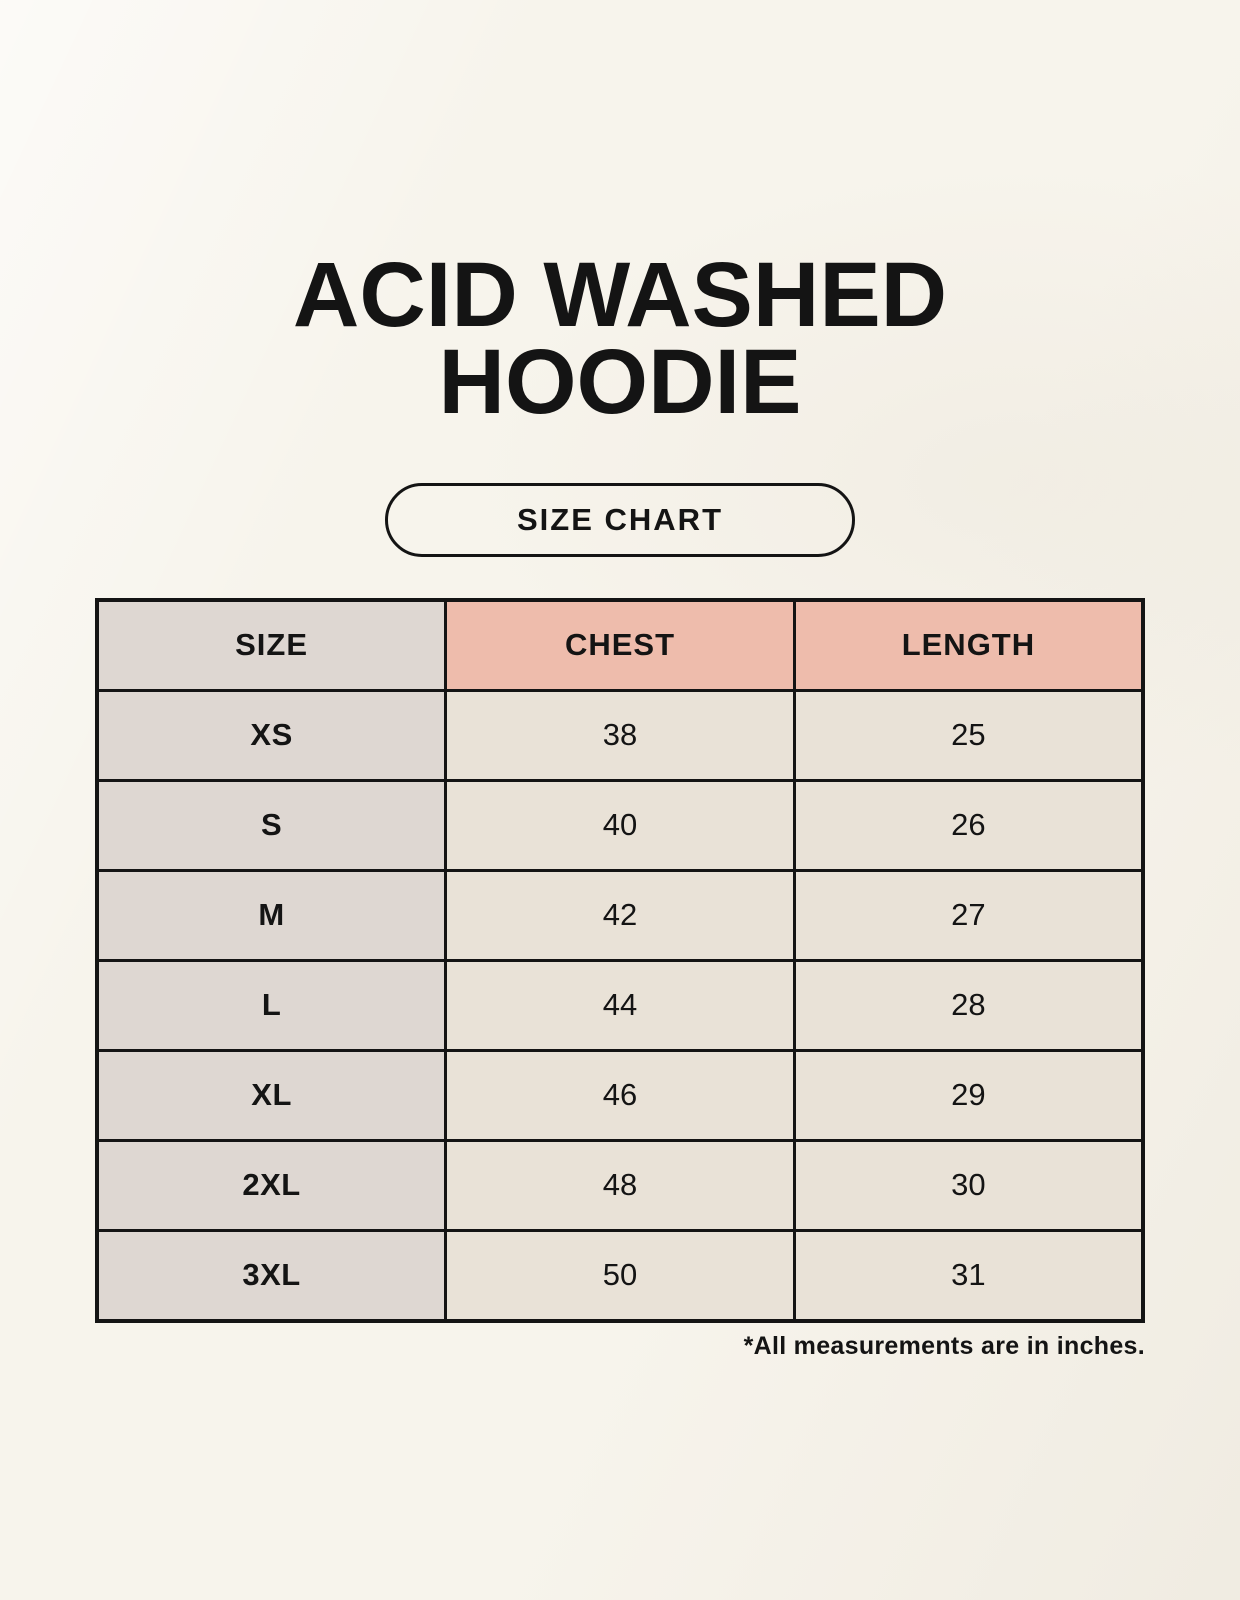 This screenshot has width=1240, height=1600. What do you see at coordinates (968, 645) in the screenshot?
I see `column-header-length: LENGTH` at bounding box center [968, 645].